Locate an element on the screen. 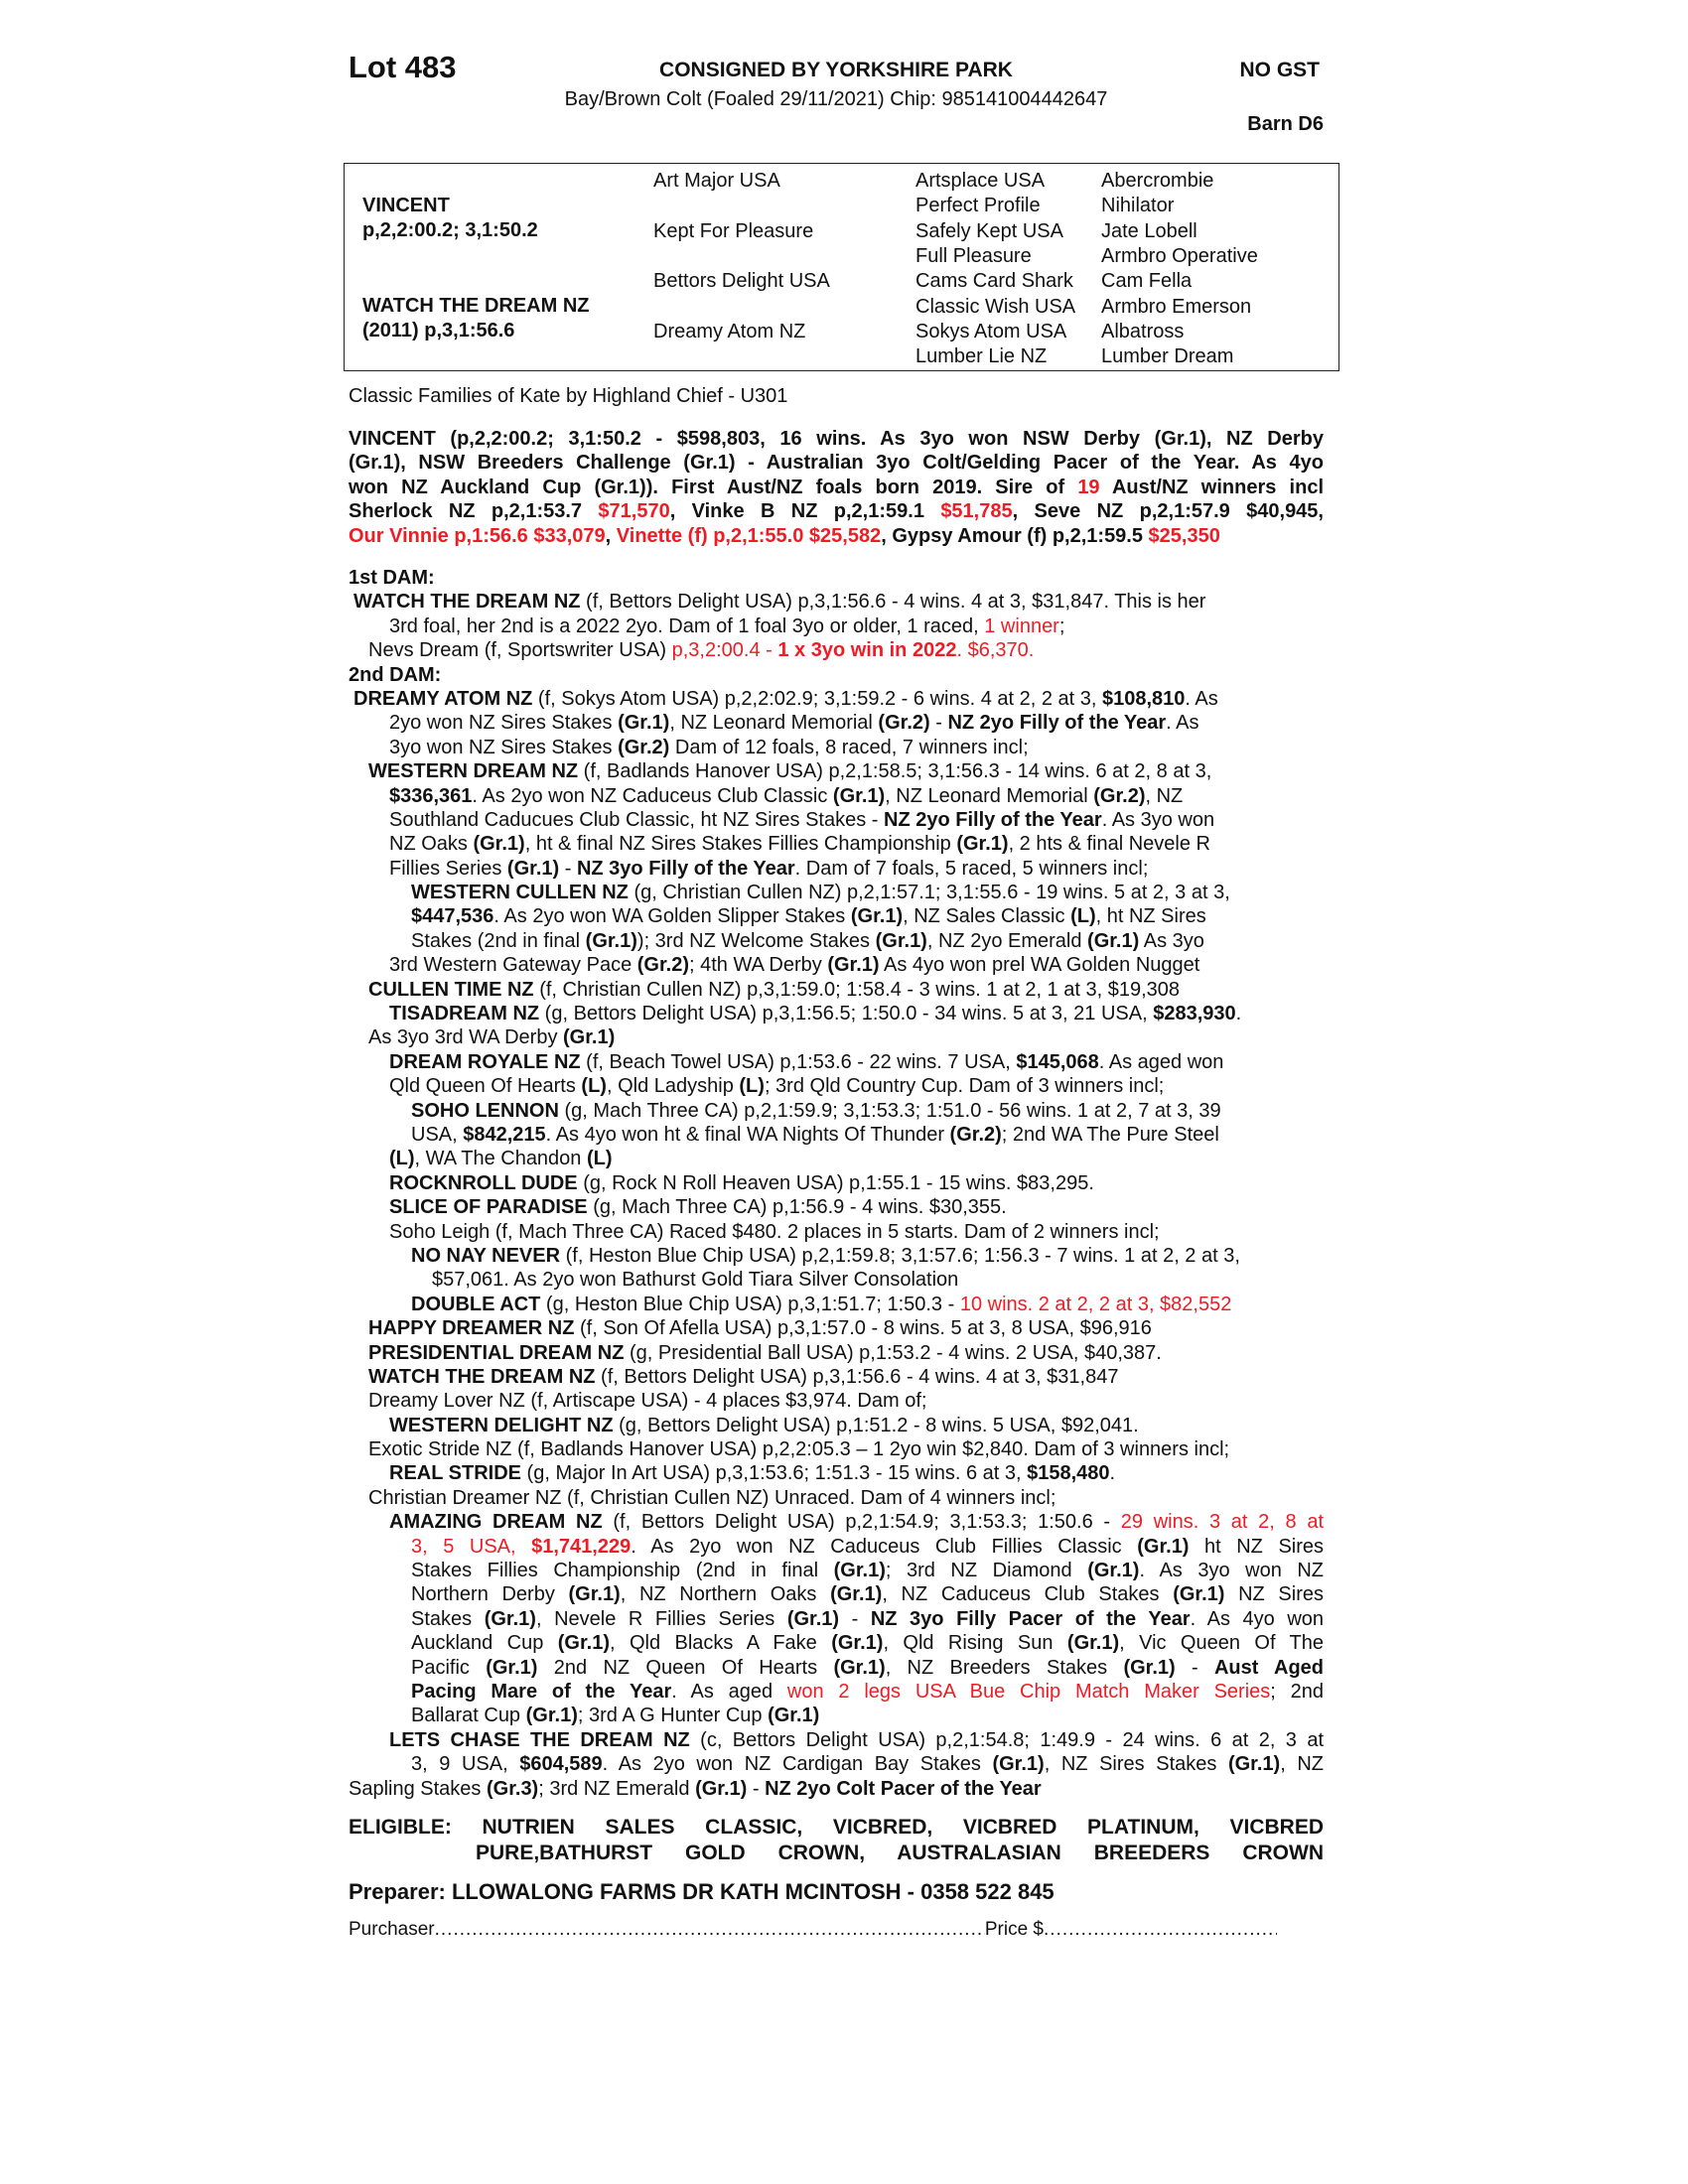 The image size is (1688, 2184). sire-record: p,2,2:00.2; 3,1:50.2 is located at coordinates (450, 230).